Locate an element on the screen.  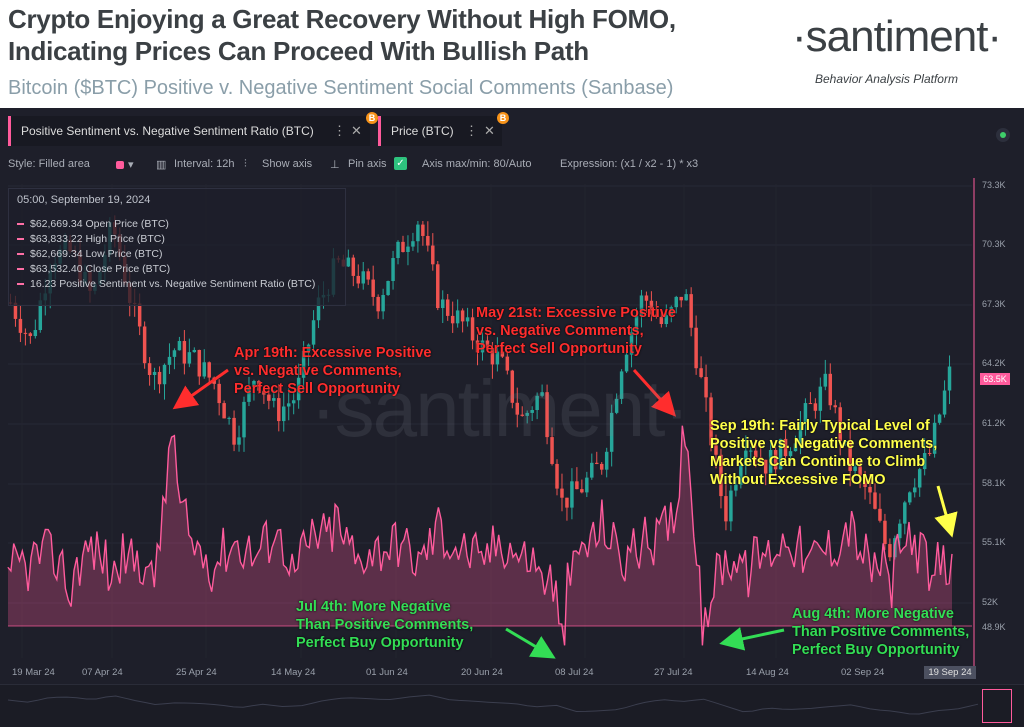
expression-field: Expression: (x1 / x2 - 1) * x3 is located at coordinates (629, 164).